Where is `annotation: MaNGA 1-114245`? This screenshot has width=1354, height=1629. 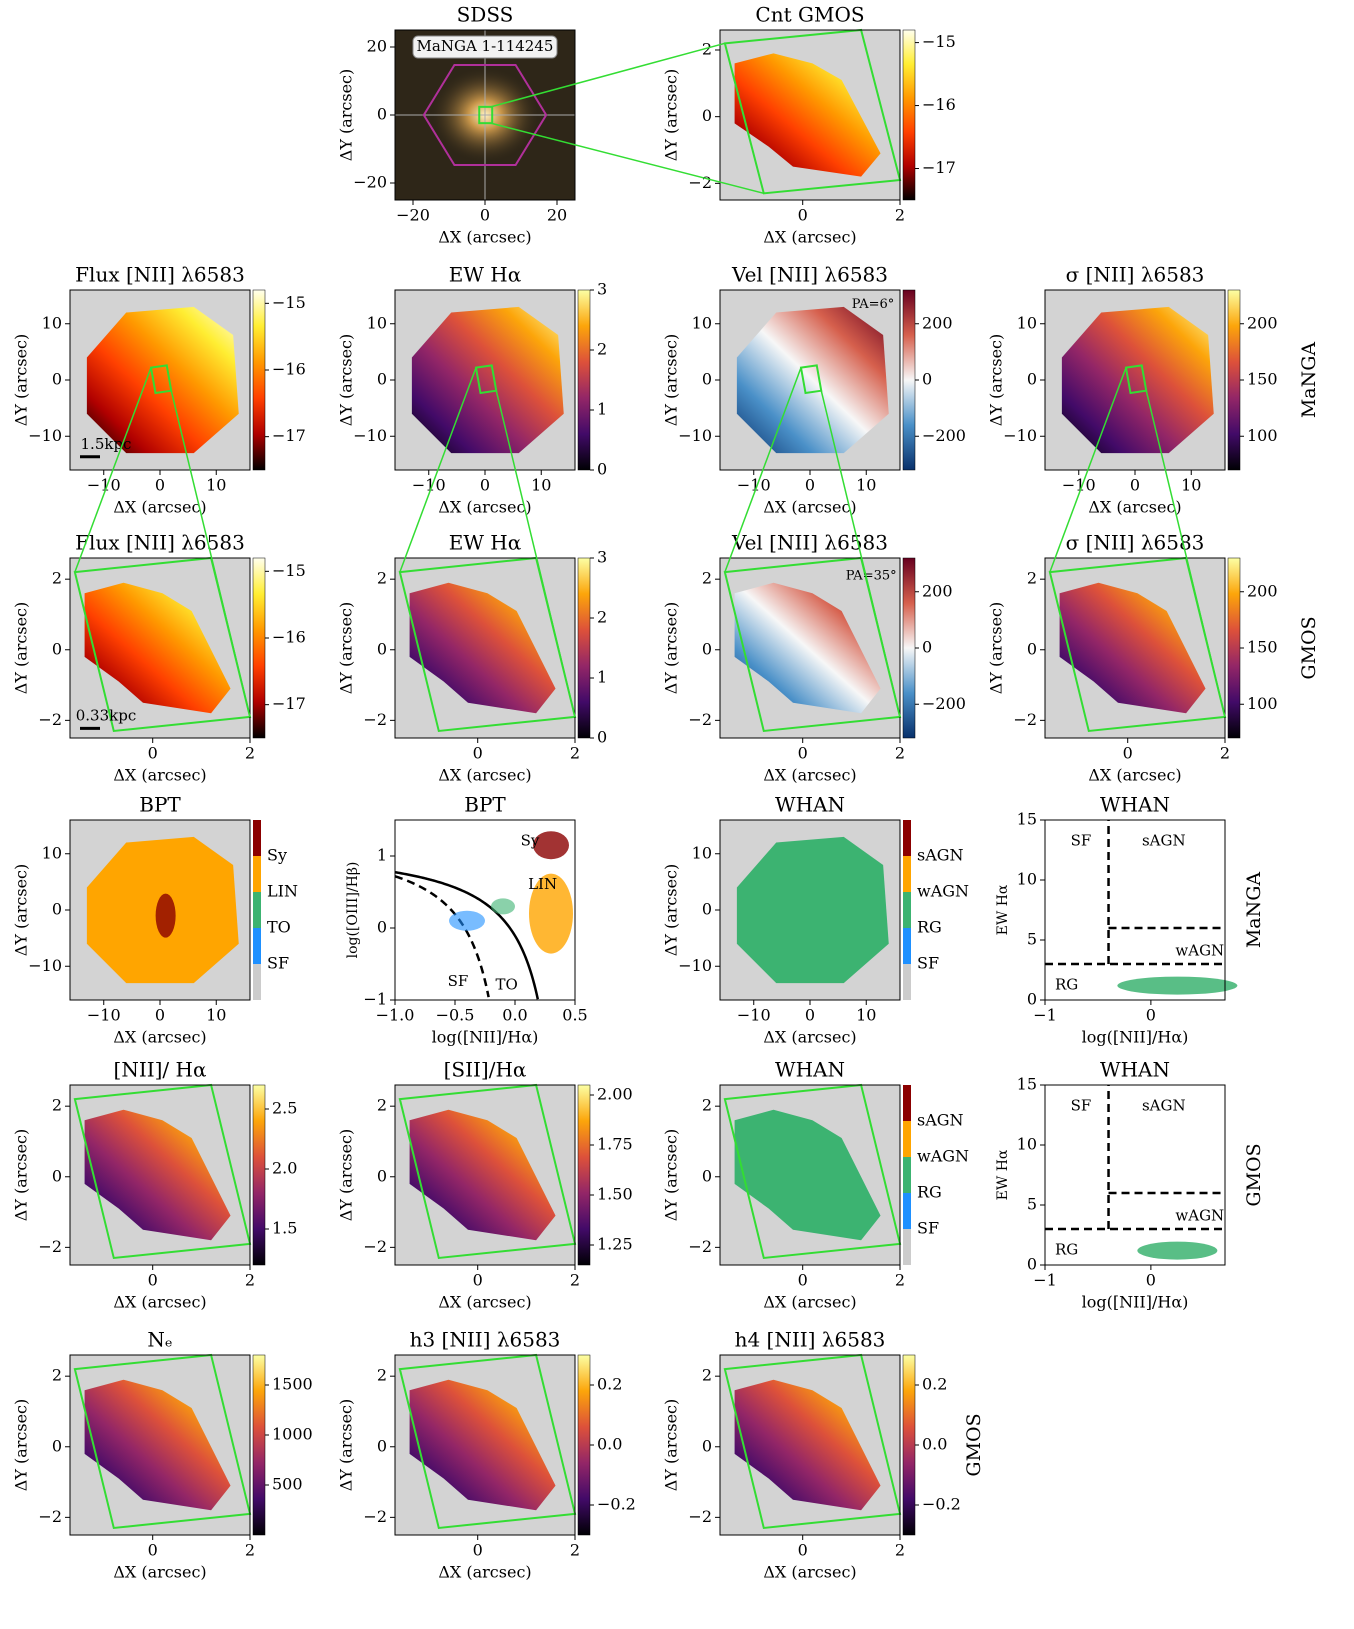
annotation: MaNGA 1-114245 is located at coordinates (485, 46).